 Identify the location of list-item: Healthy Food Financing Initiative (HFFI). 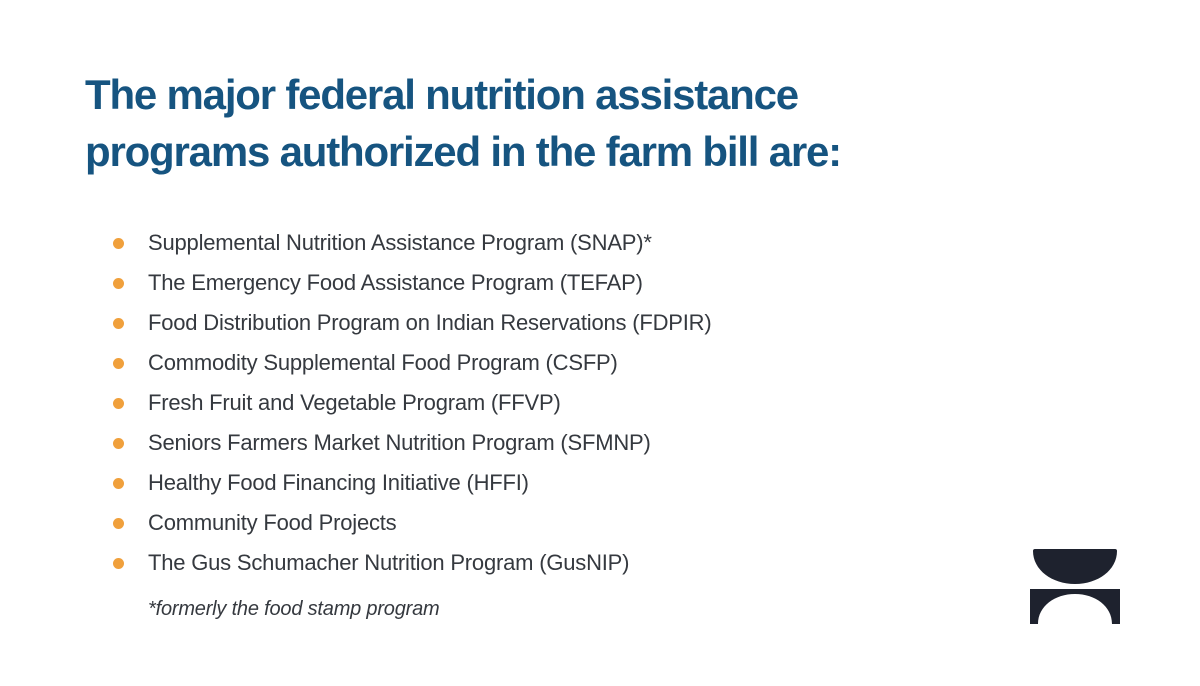
(500, 483).